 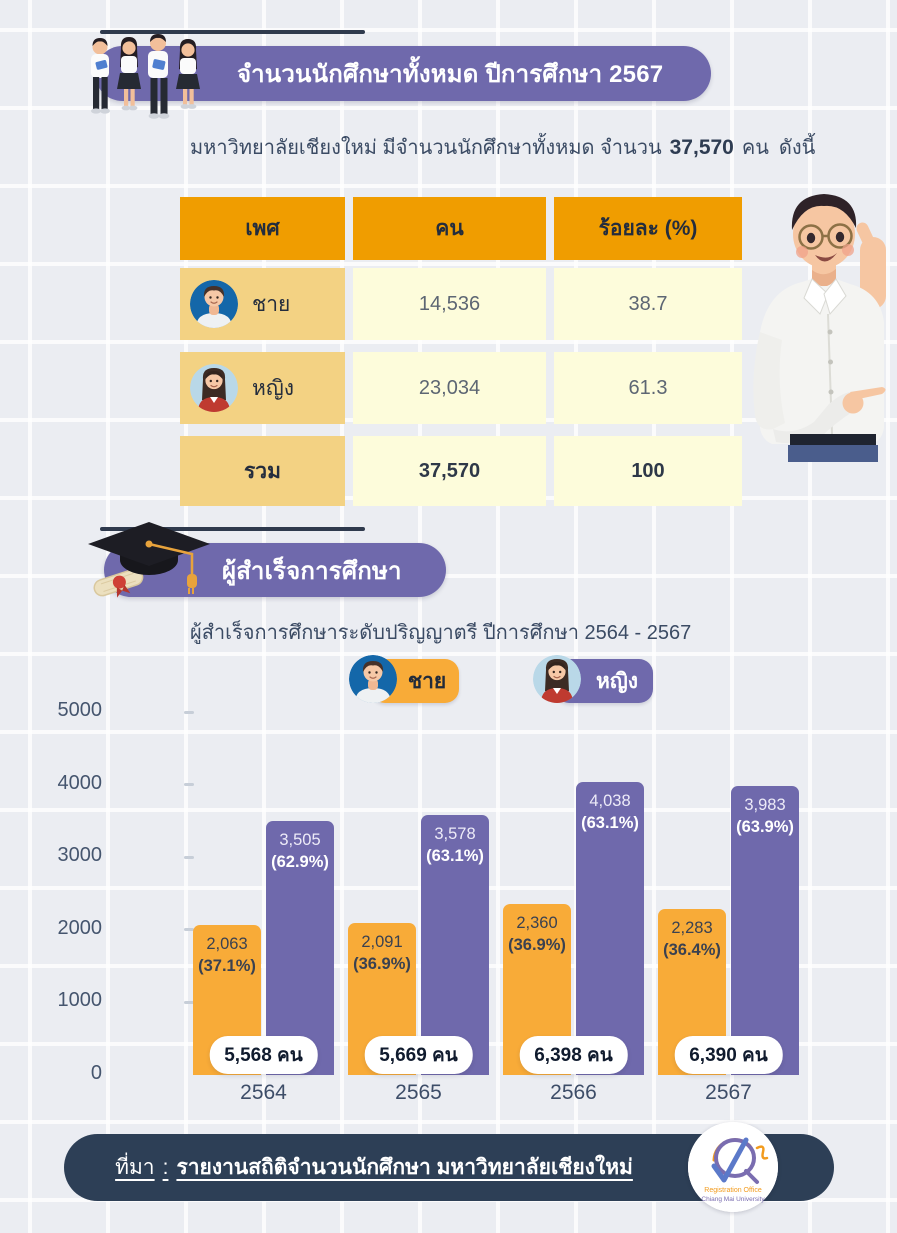 What do you see at coordinates (648, 388) in the screenshot?
I see `female-percent-cell: 61.3` at bounding box center [648, 388].